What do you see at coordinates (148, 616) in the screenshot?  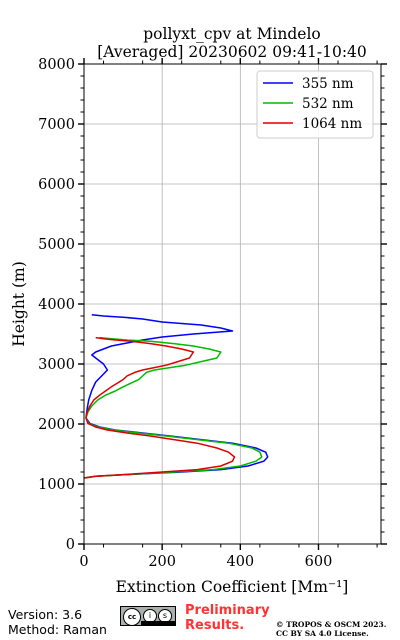 I see `cc-license-badge: cc i s` at bounding box center [148, 616].